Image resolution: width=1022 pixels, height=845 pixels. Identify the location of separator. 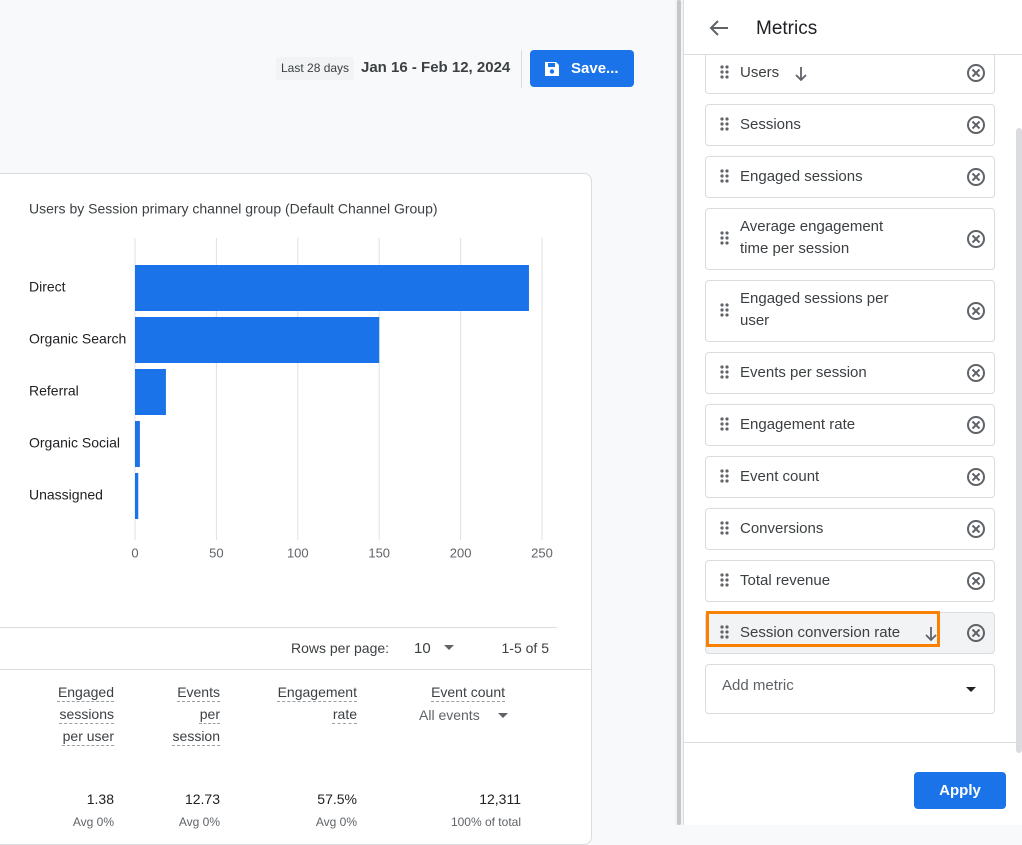
(521, 69).